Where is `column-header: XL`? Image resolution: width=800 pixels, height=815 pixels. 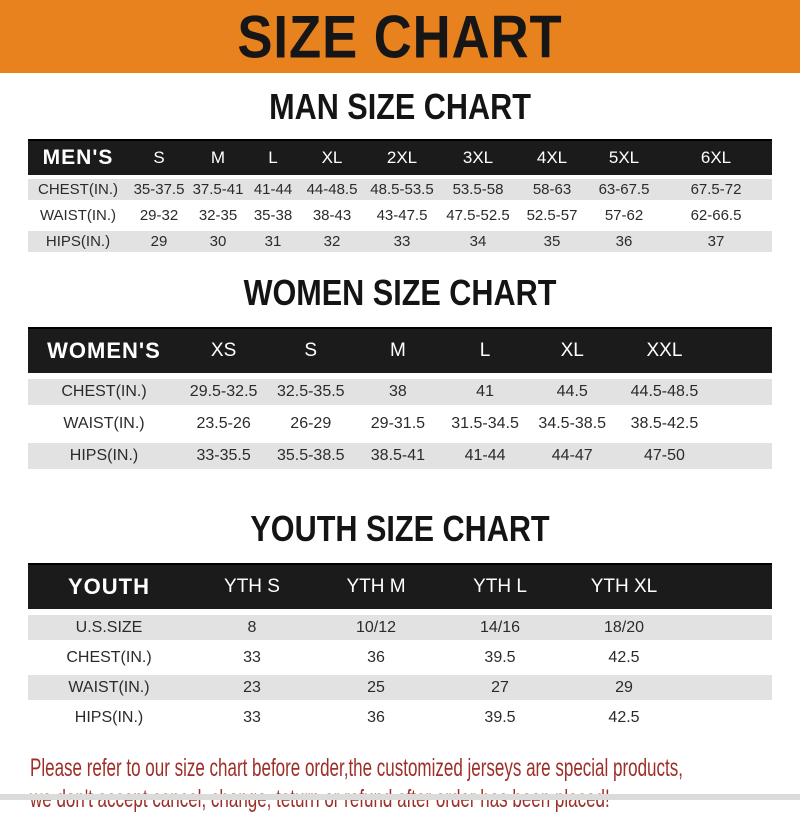 column-header: XL is located at coordinates (572, 353).